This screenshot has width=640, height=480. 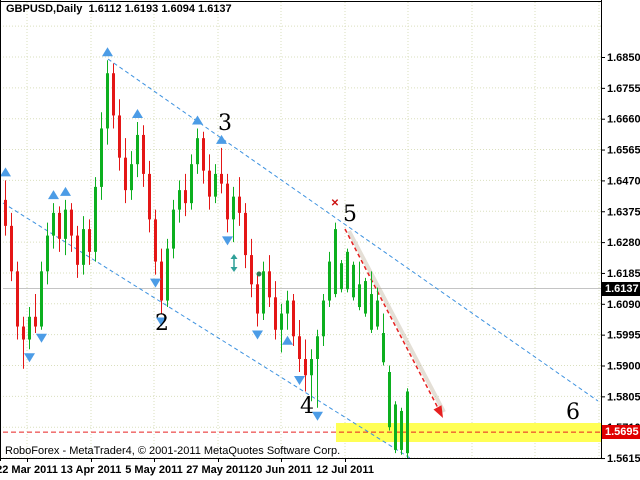 What do you see at coordinates (621, 288) in the screenshot?
I see `current-price-tag: 1.6137` at bounding box center [621, 288].